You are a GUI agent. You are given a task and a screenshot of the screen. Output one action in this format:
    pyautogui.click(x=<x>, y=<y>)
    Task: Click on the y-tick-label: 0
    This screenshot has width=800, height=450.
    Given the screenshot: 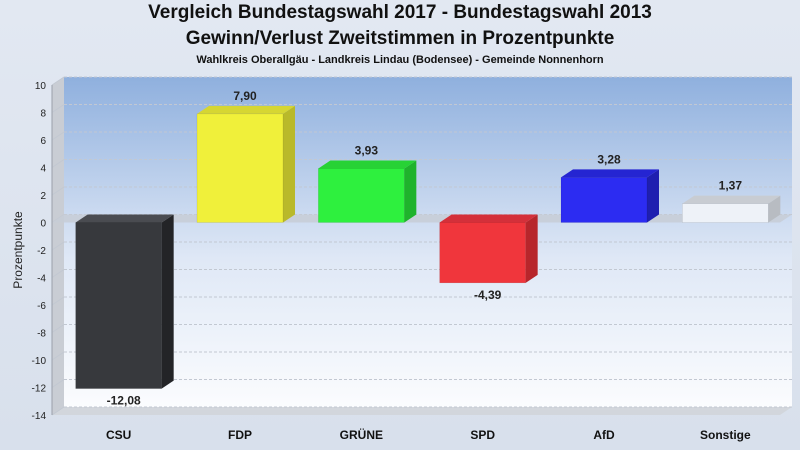 What is the action you would take?
    pyautogui.click(x=43, y=224)
    